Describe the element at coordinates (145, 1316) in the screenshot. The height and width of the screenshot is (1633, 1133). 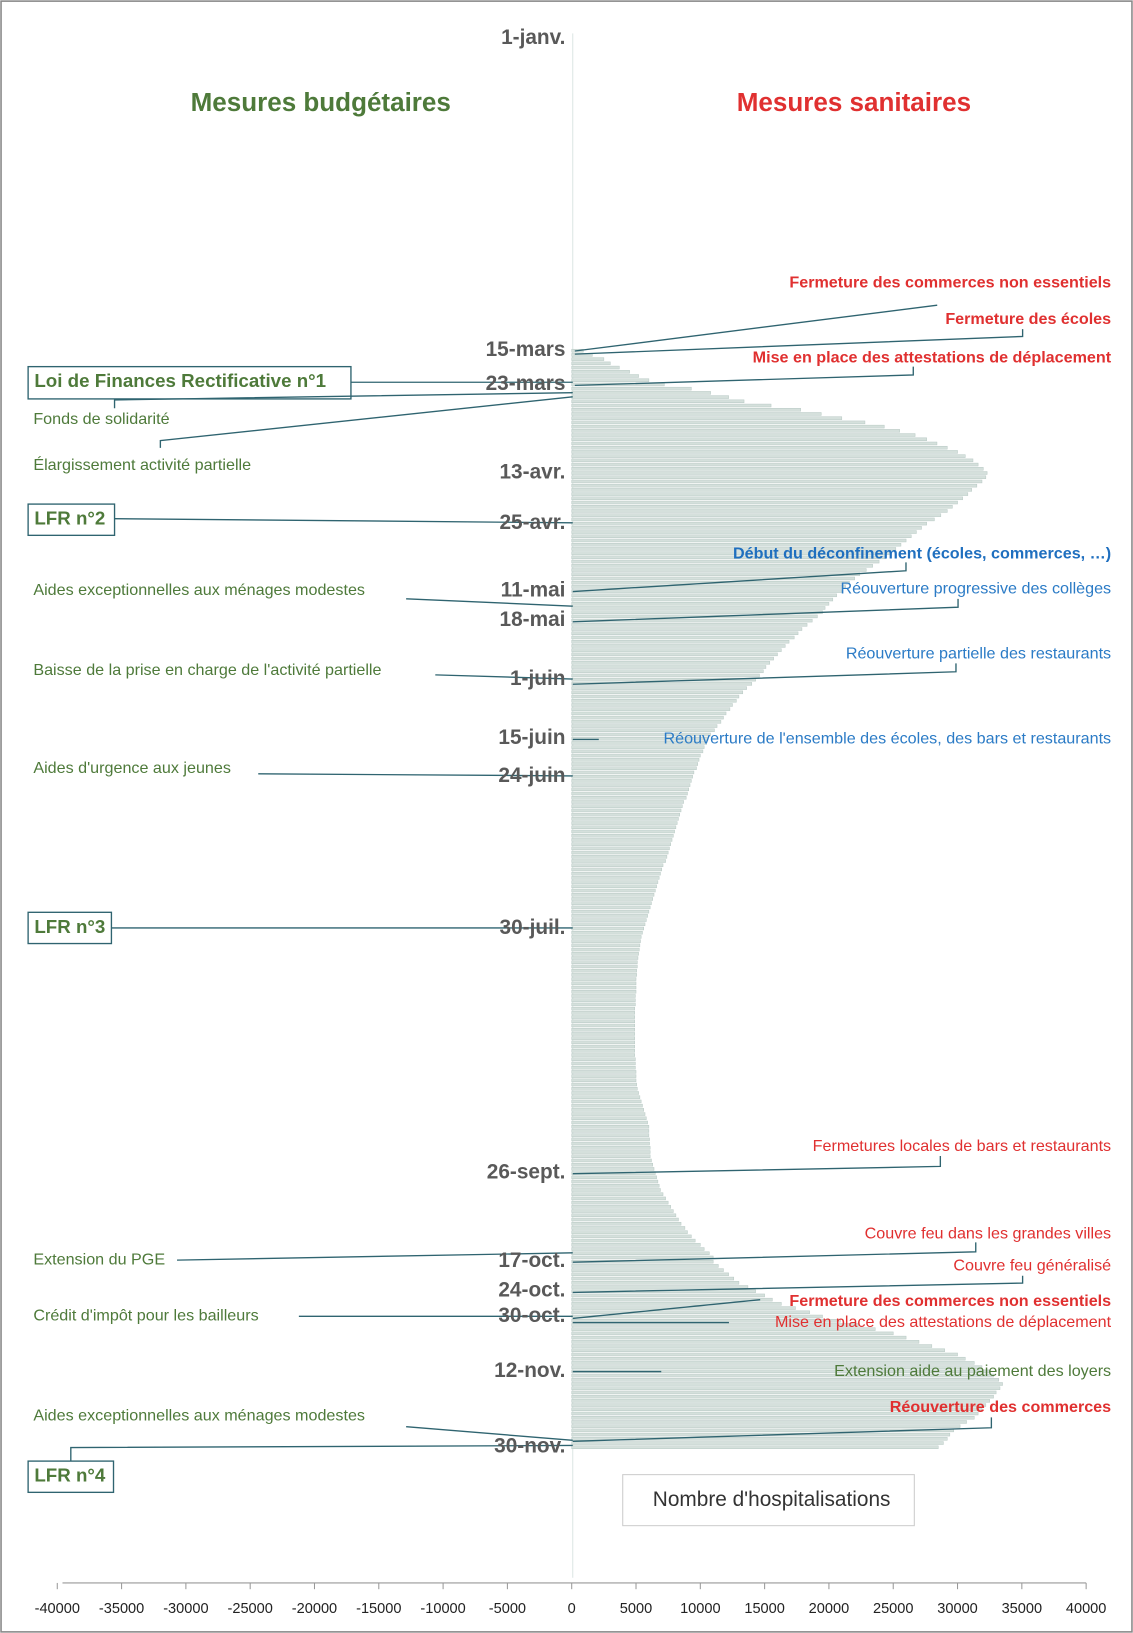
I see `budget-annotation: Crédit d'impôt pour les bailleurs` at that location.